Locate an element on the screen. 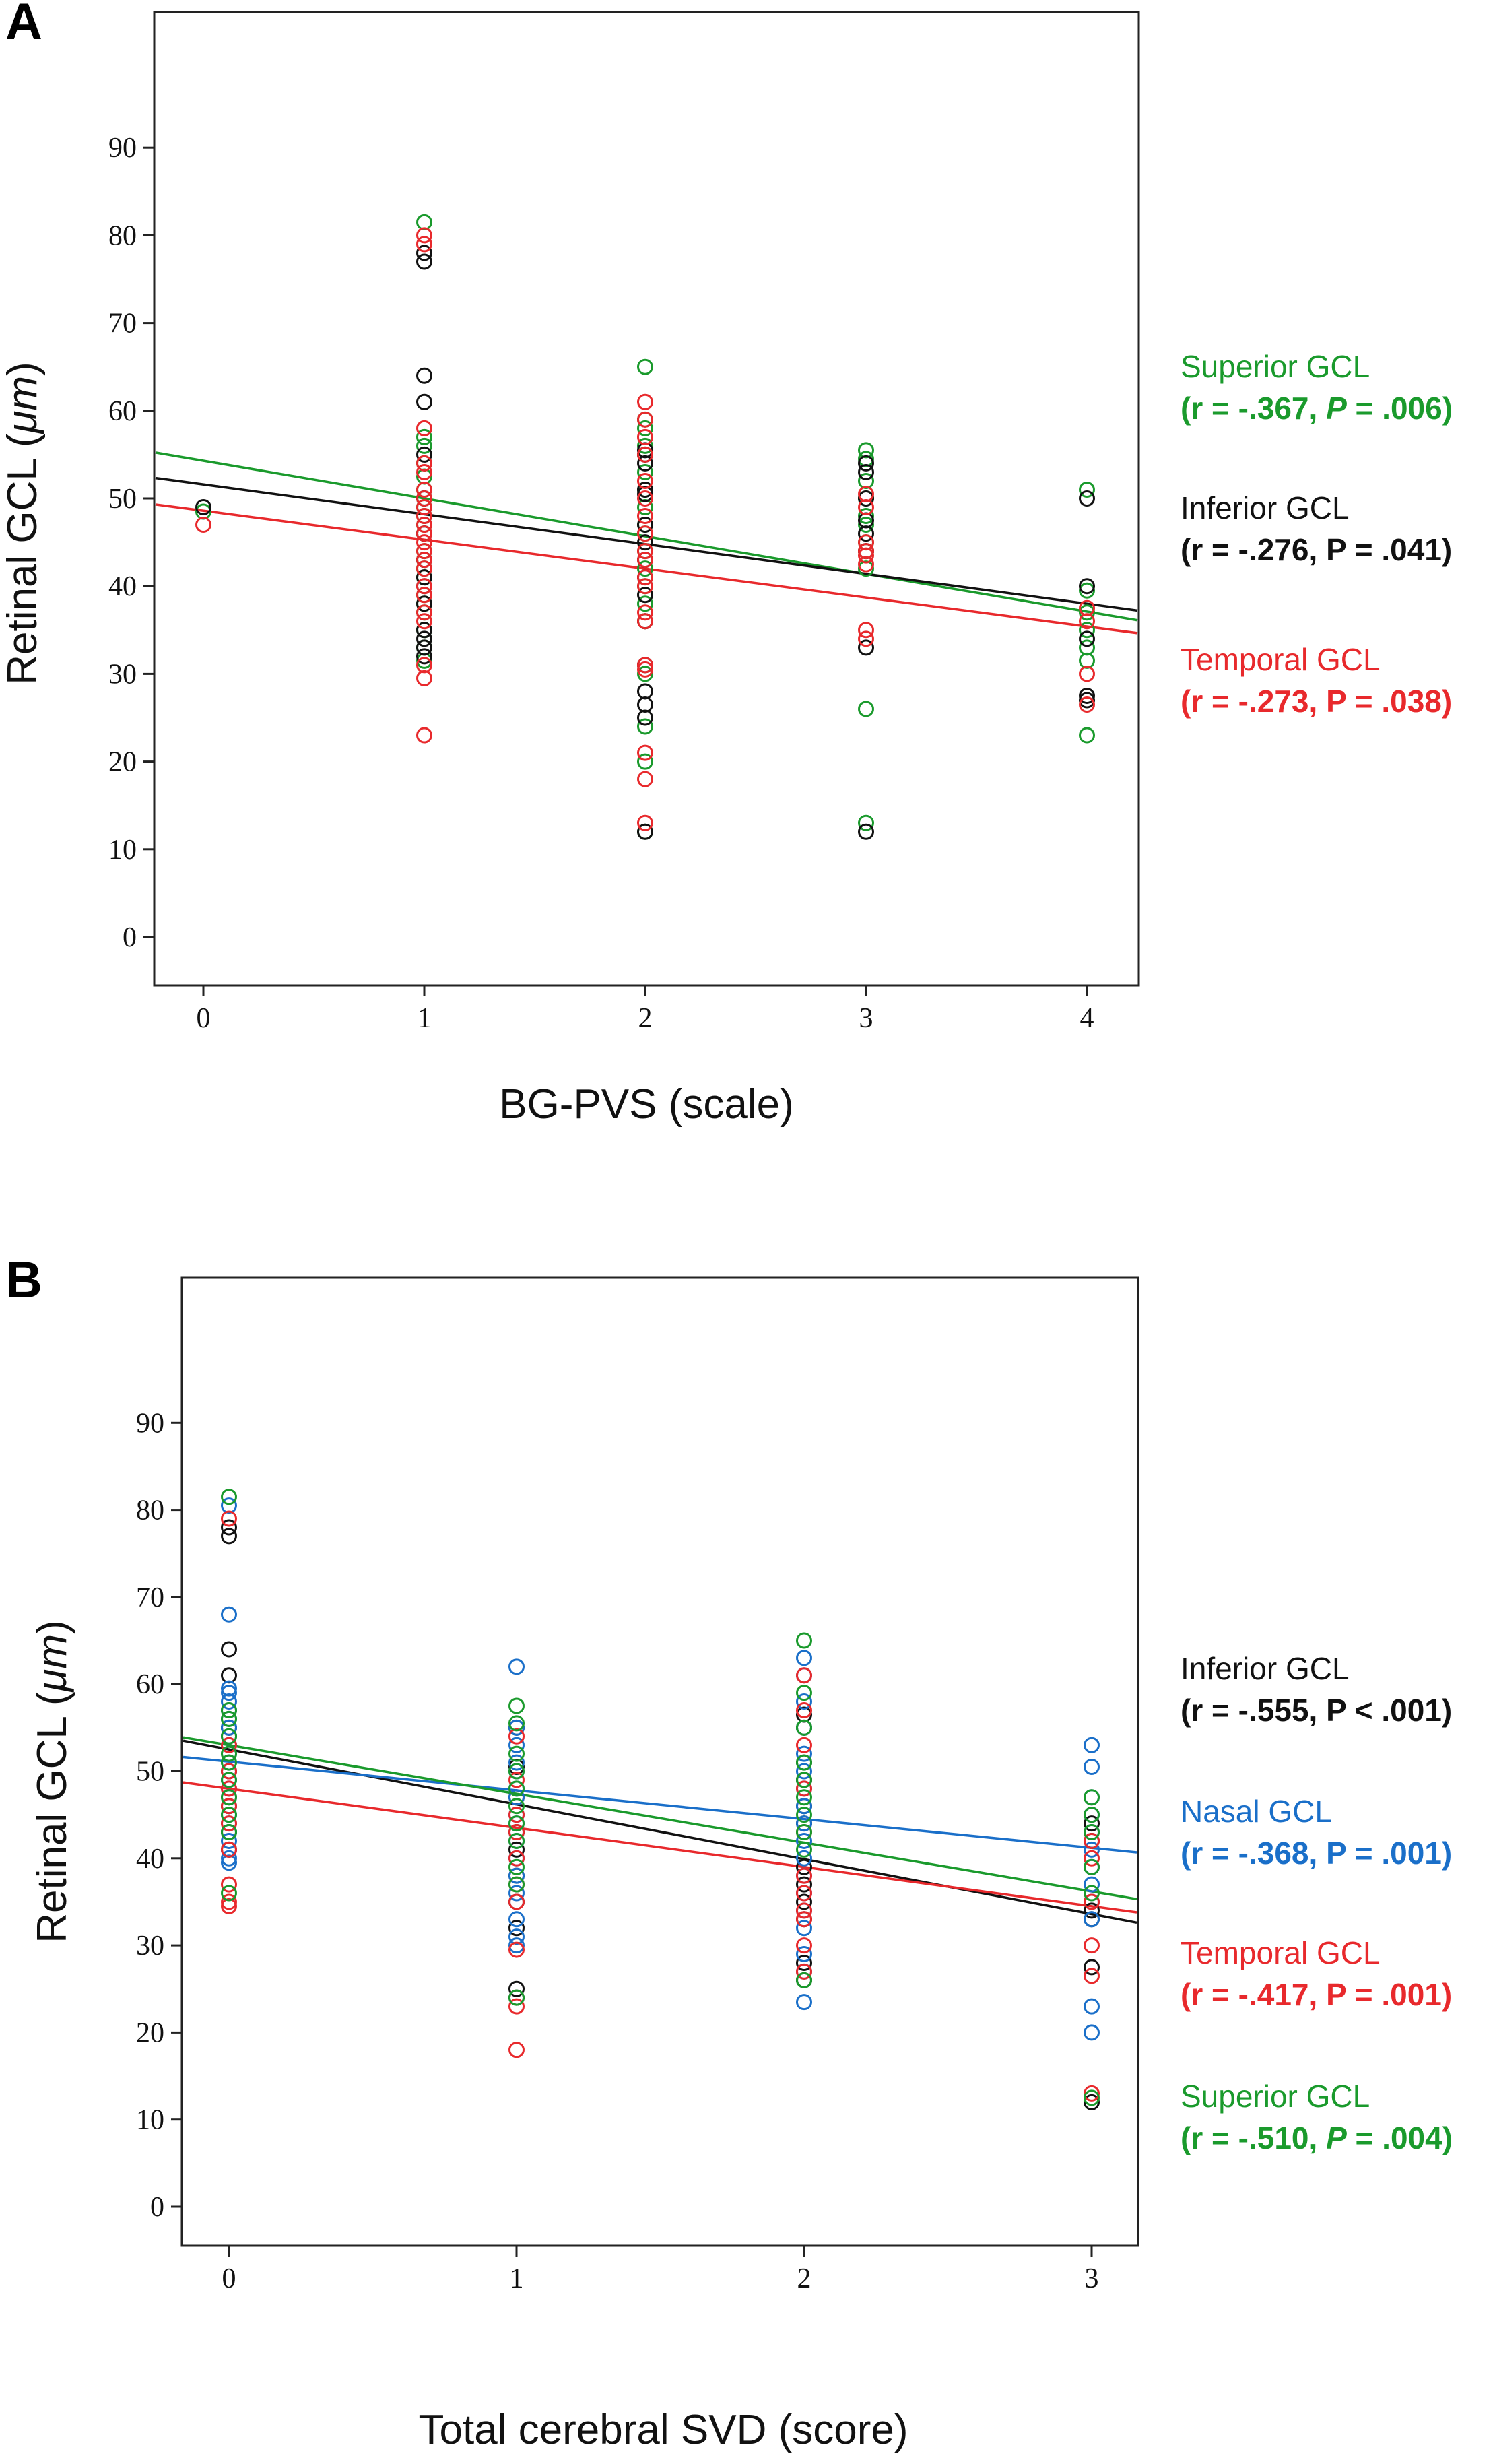 The height and width of the screenshot is (2464, 1493). y-tick-label: 70 is located at coordinates (122, 324).